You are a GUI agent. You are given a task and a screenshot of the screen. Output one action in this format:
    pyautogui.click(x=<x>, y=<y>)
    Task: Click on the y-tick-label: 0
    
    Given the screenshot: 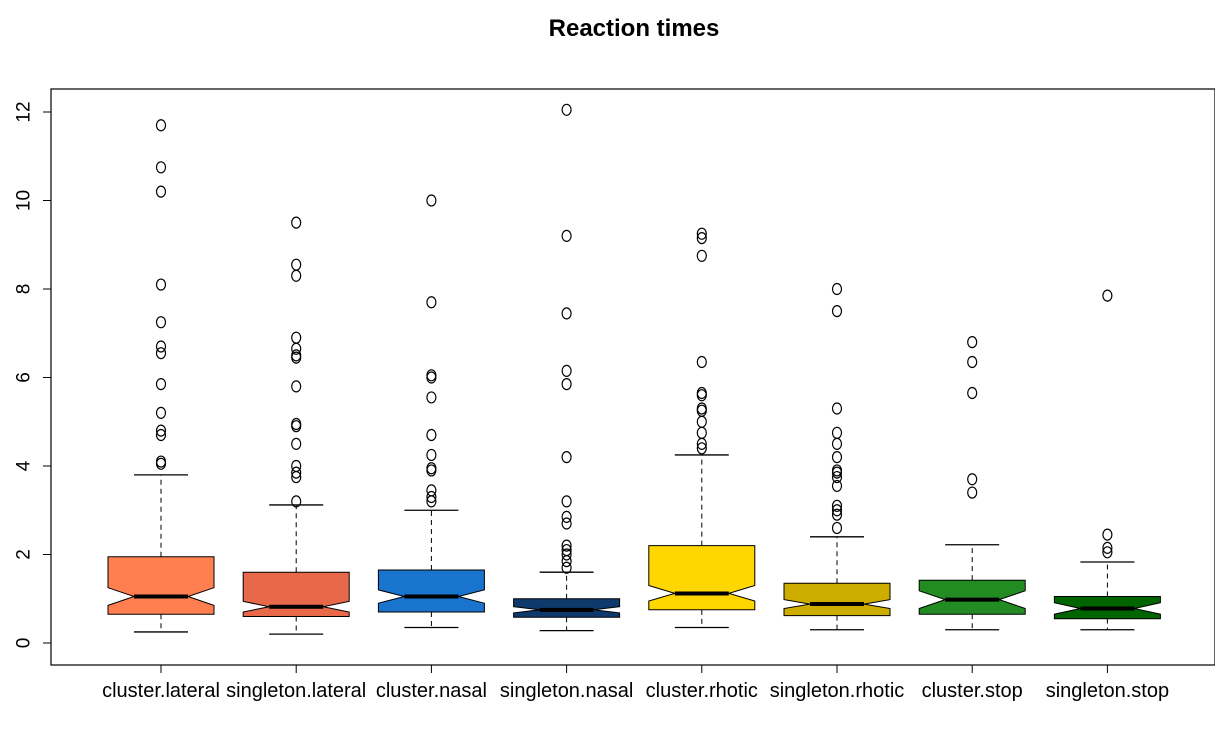 What is the action you would take?
    pyautogui.click(x=24, y=643)
    